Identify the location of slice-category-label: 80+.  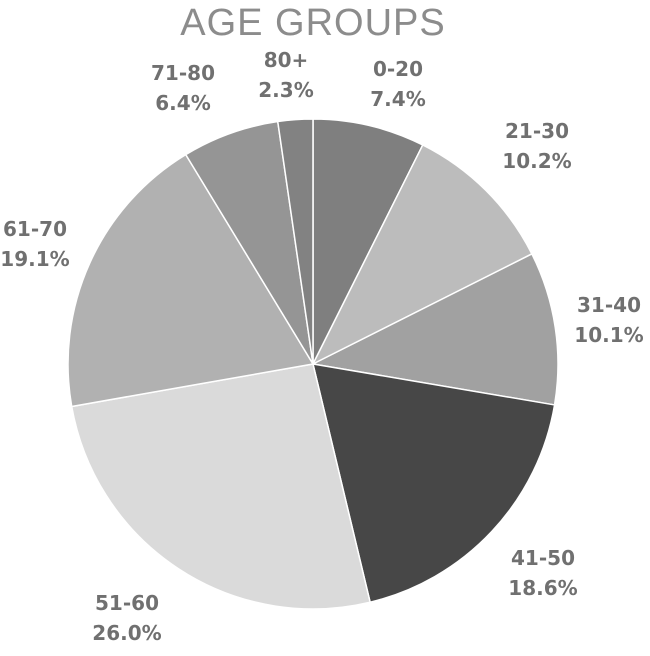
(286, 60).